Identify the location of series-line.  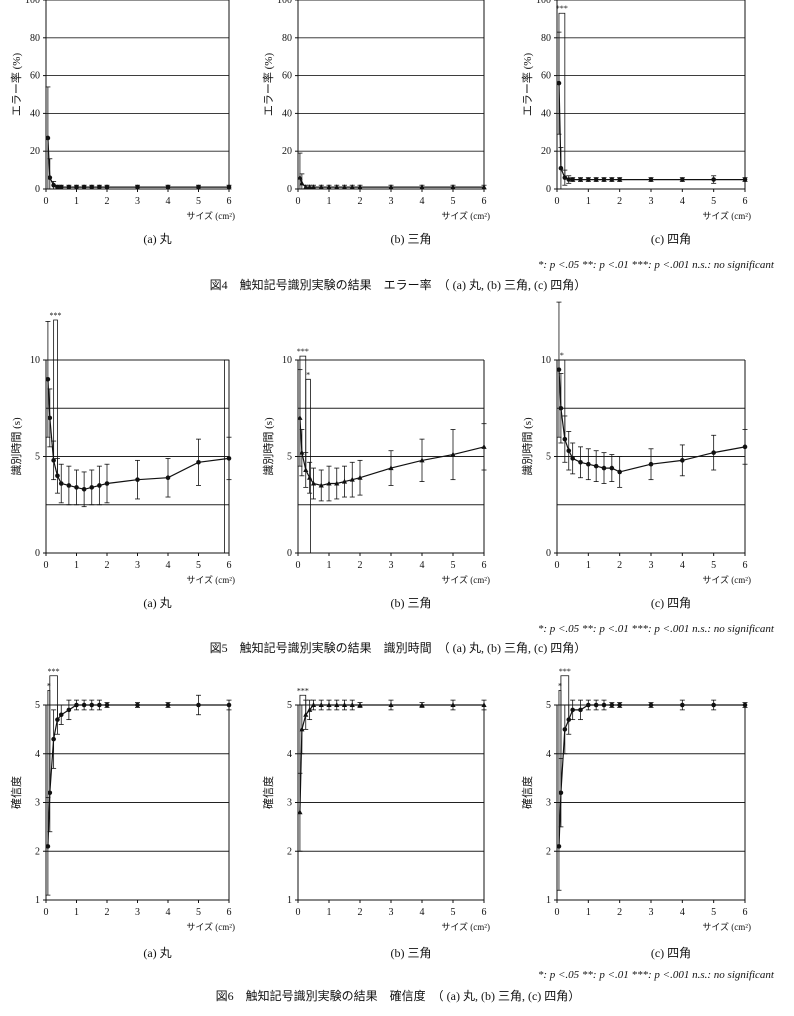
(138, 162).